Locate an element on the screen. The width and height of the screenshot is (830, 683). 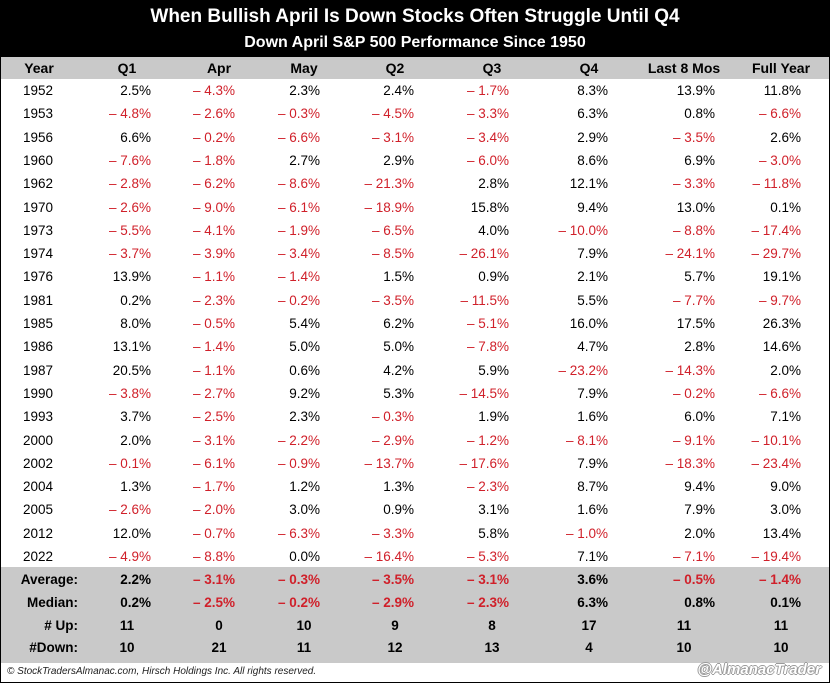
summary-cell: 2.2% is located at coordinates (135, 579).